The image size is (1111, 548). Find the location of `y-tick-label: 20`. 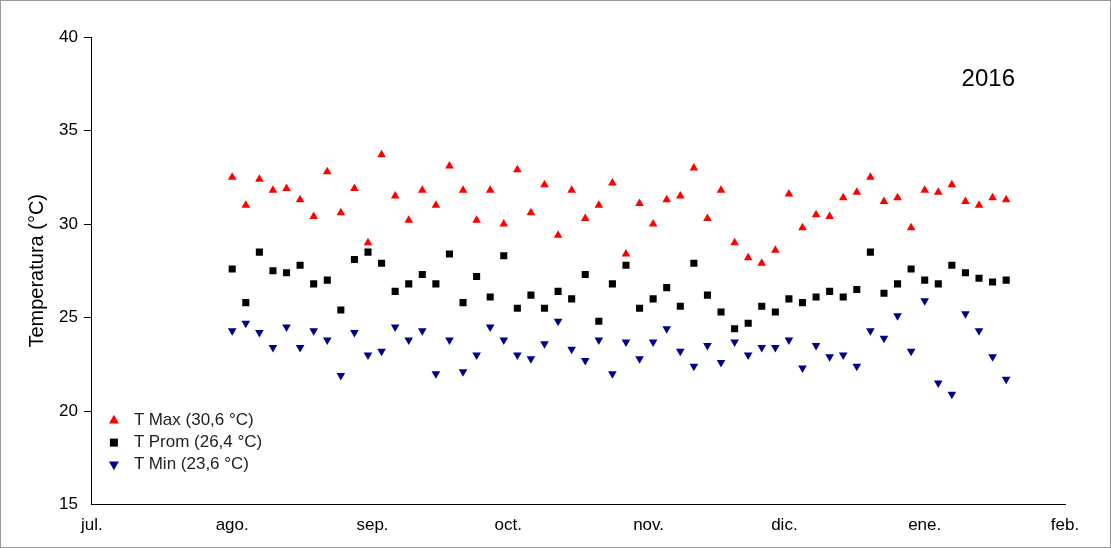

y-tick-label: 20 is located at coordinates (68, 410).